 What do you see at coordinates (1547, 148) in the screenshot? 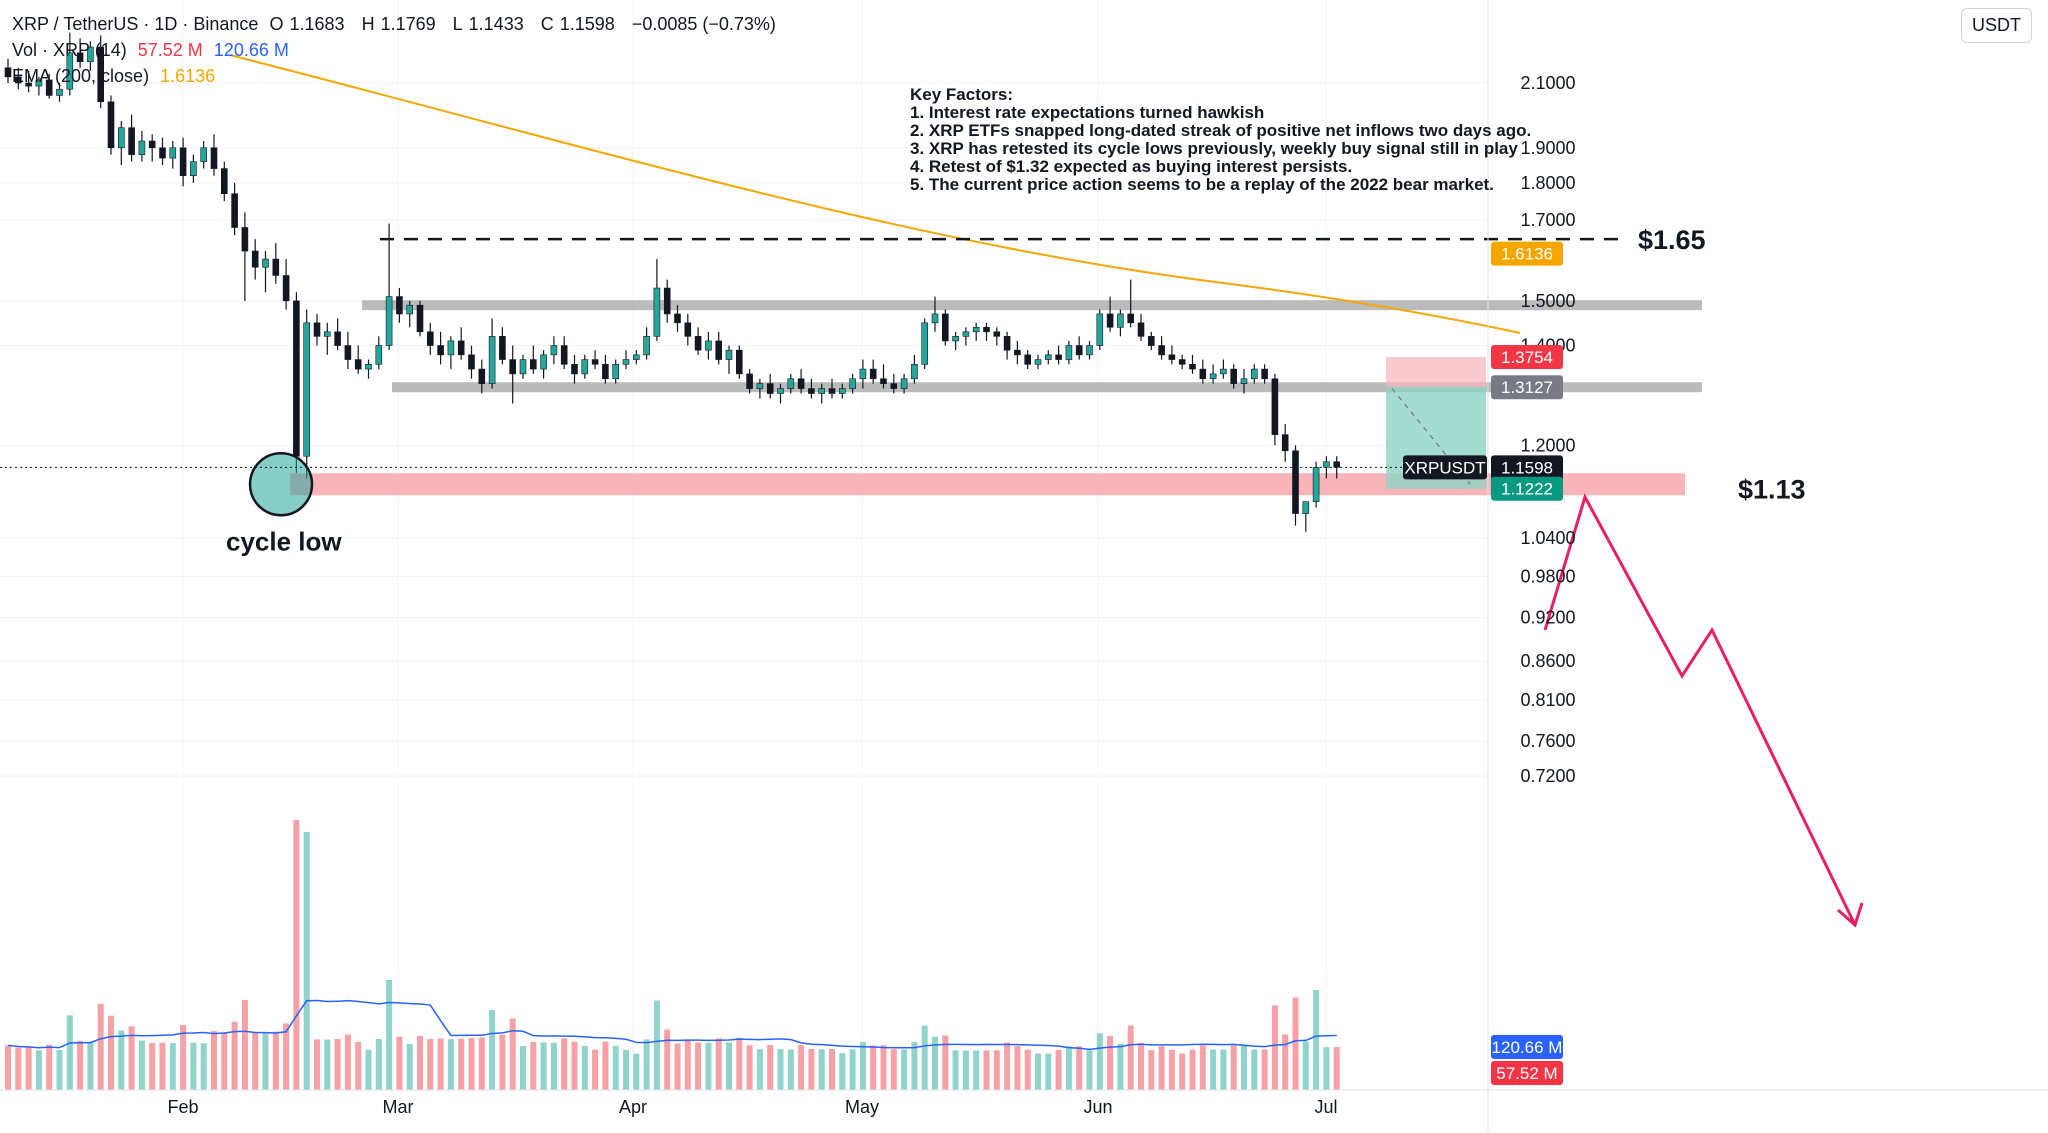
I see `price-tick-label: 1.9000` at bounding box center [1547, 148].